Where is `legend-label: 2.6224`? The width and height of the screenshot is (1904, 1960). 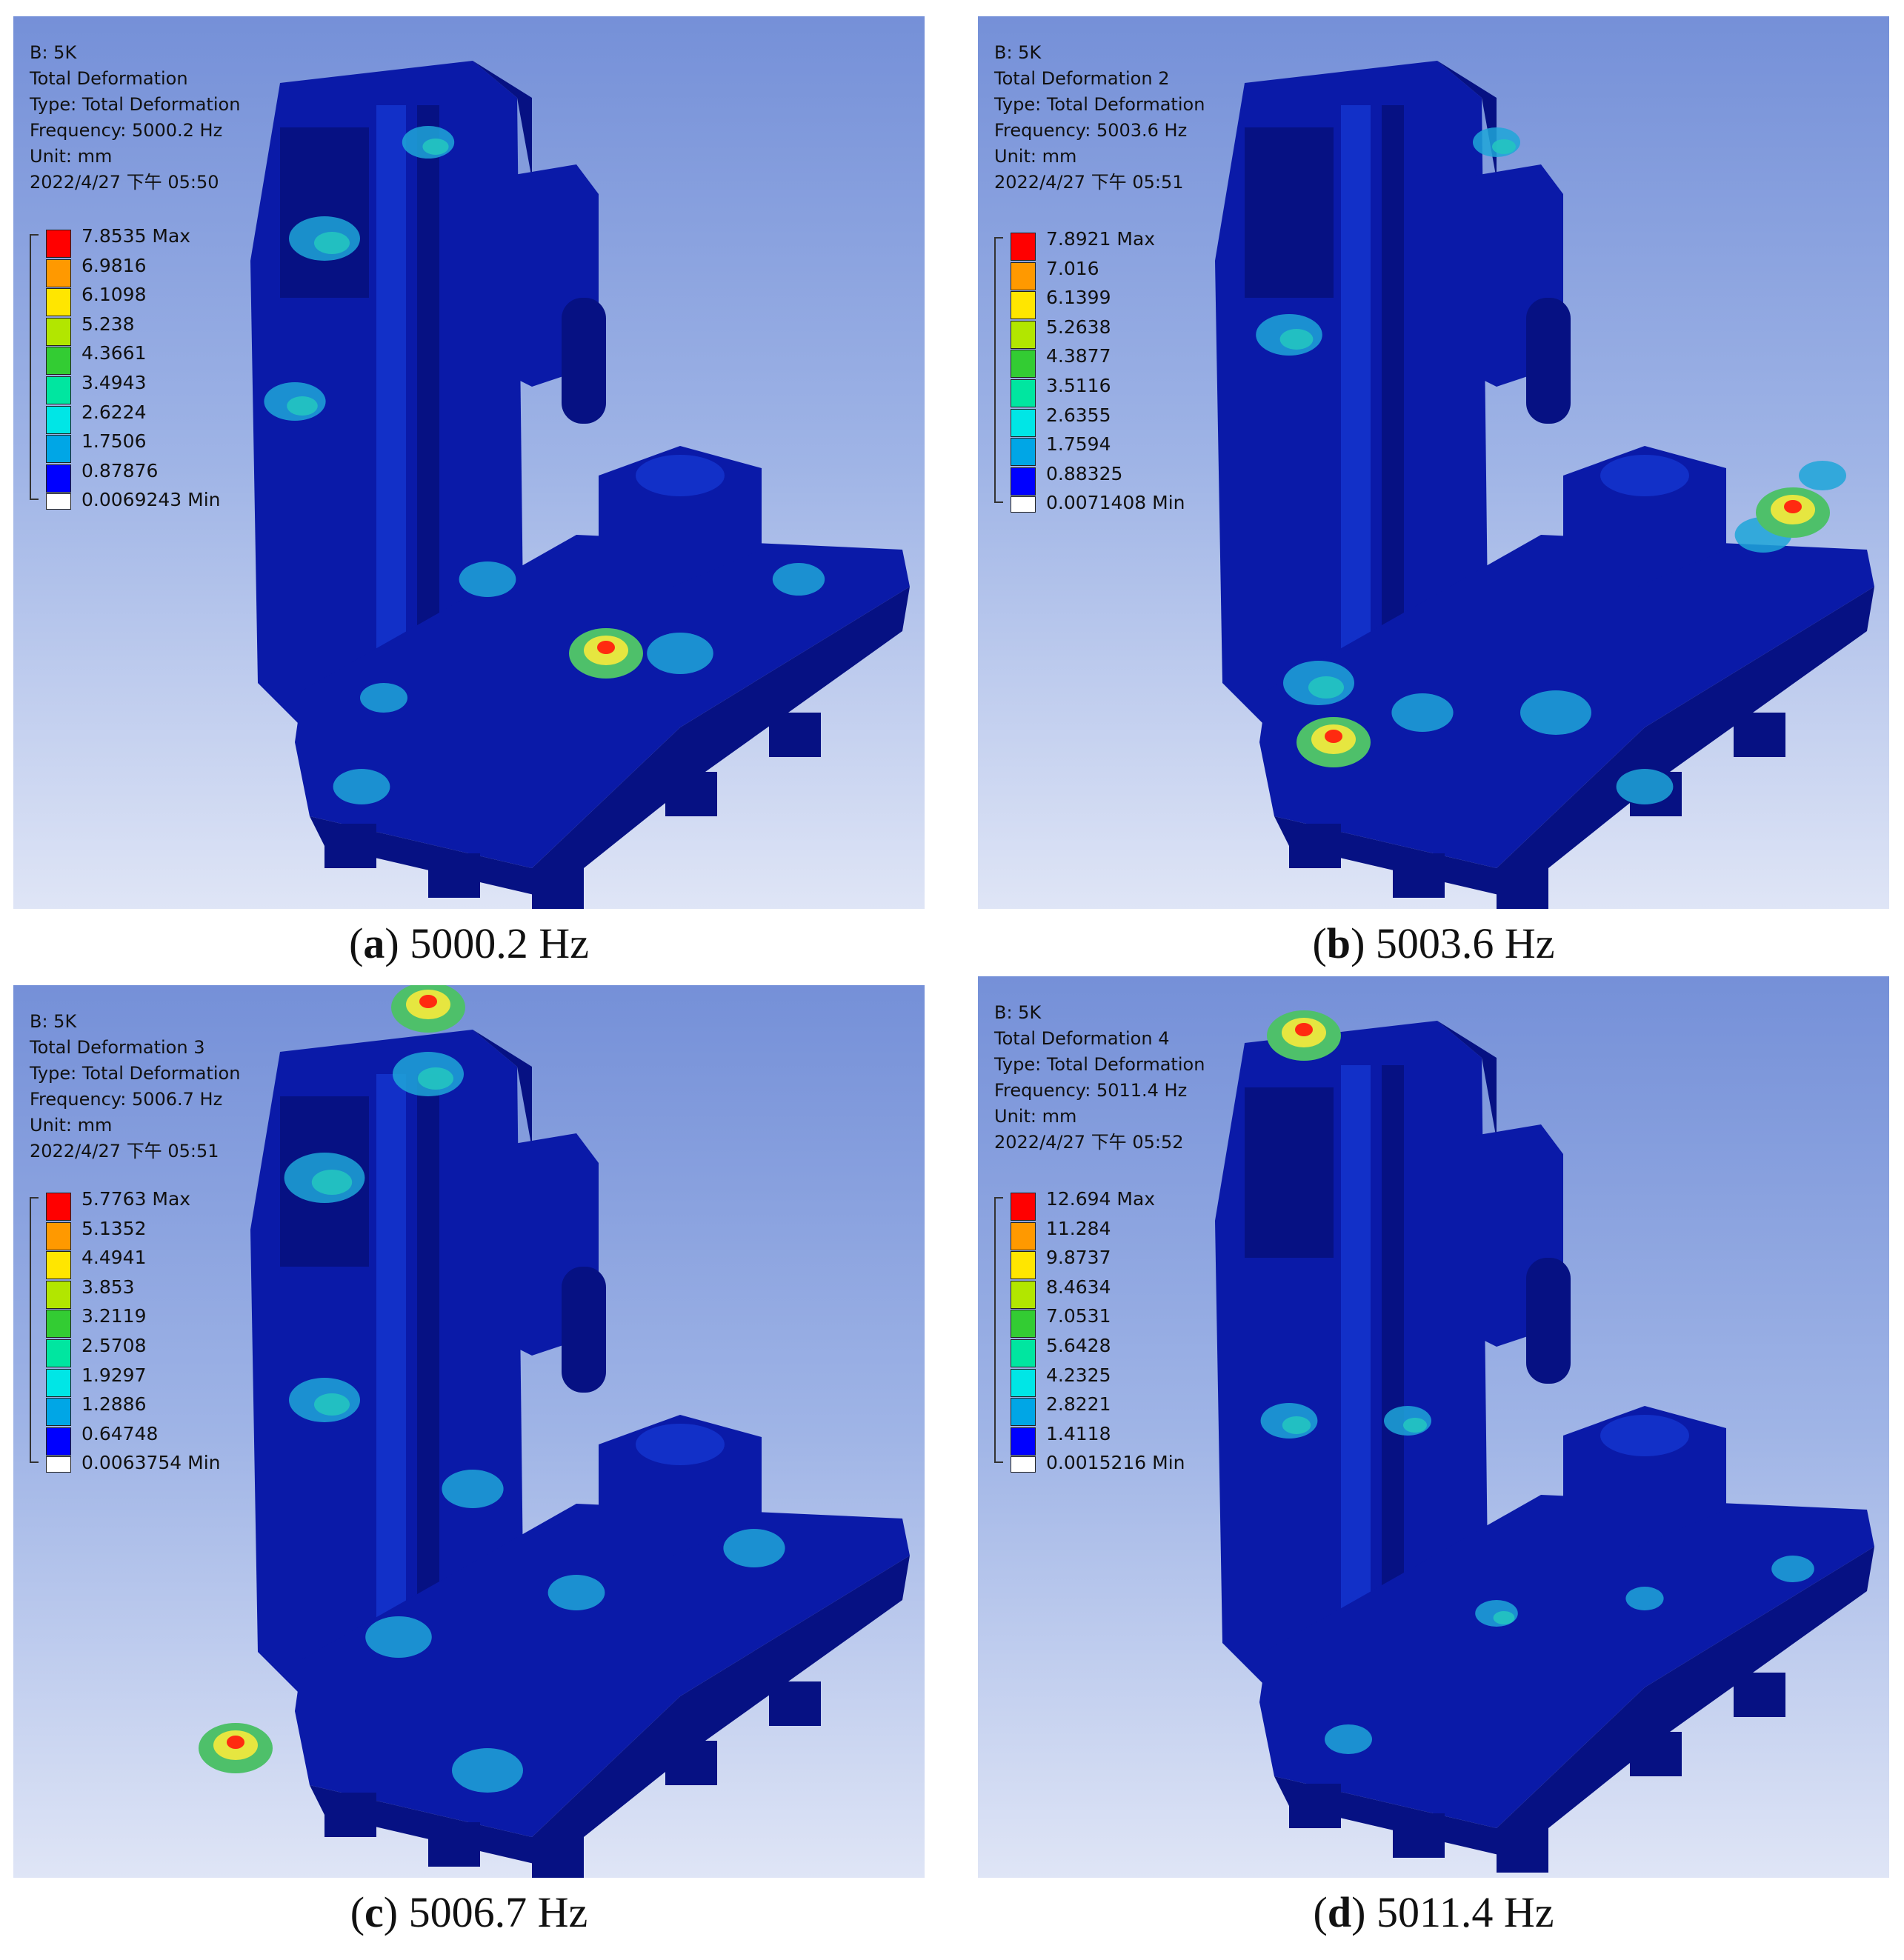
legend-label: 2.6224 is located at coordinates (114, 412).